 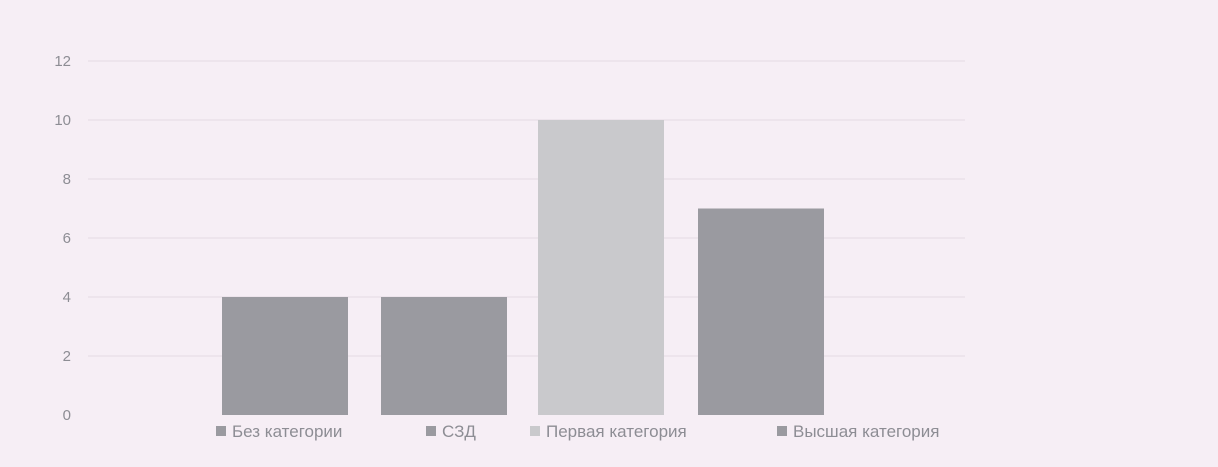 I want to click on legend-item: Первая категория, so click(x=608, y=431).